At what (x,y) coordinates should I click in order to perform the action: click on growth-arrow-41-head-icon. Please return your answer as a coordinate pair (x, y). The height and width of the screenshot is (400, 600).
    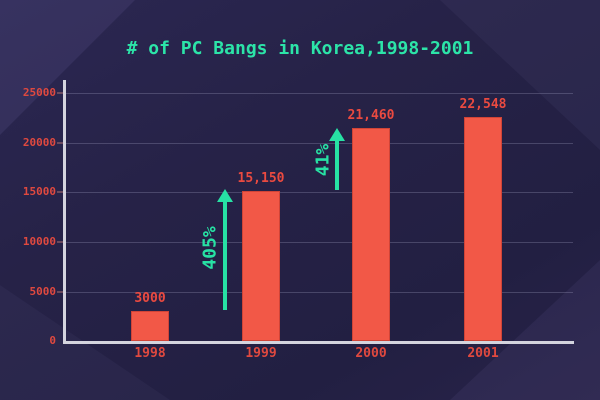
    Looking at the image, I should click on (336, 134).